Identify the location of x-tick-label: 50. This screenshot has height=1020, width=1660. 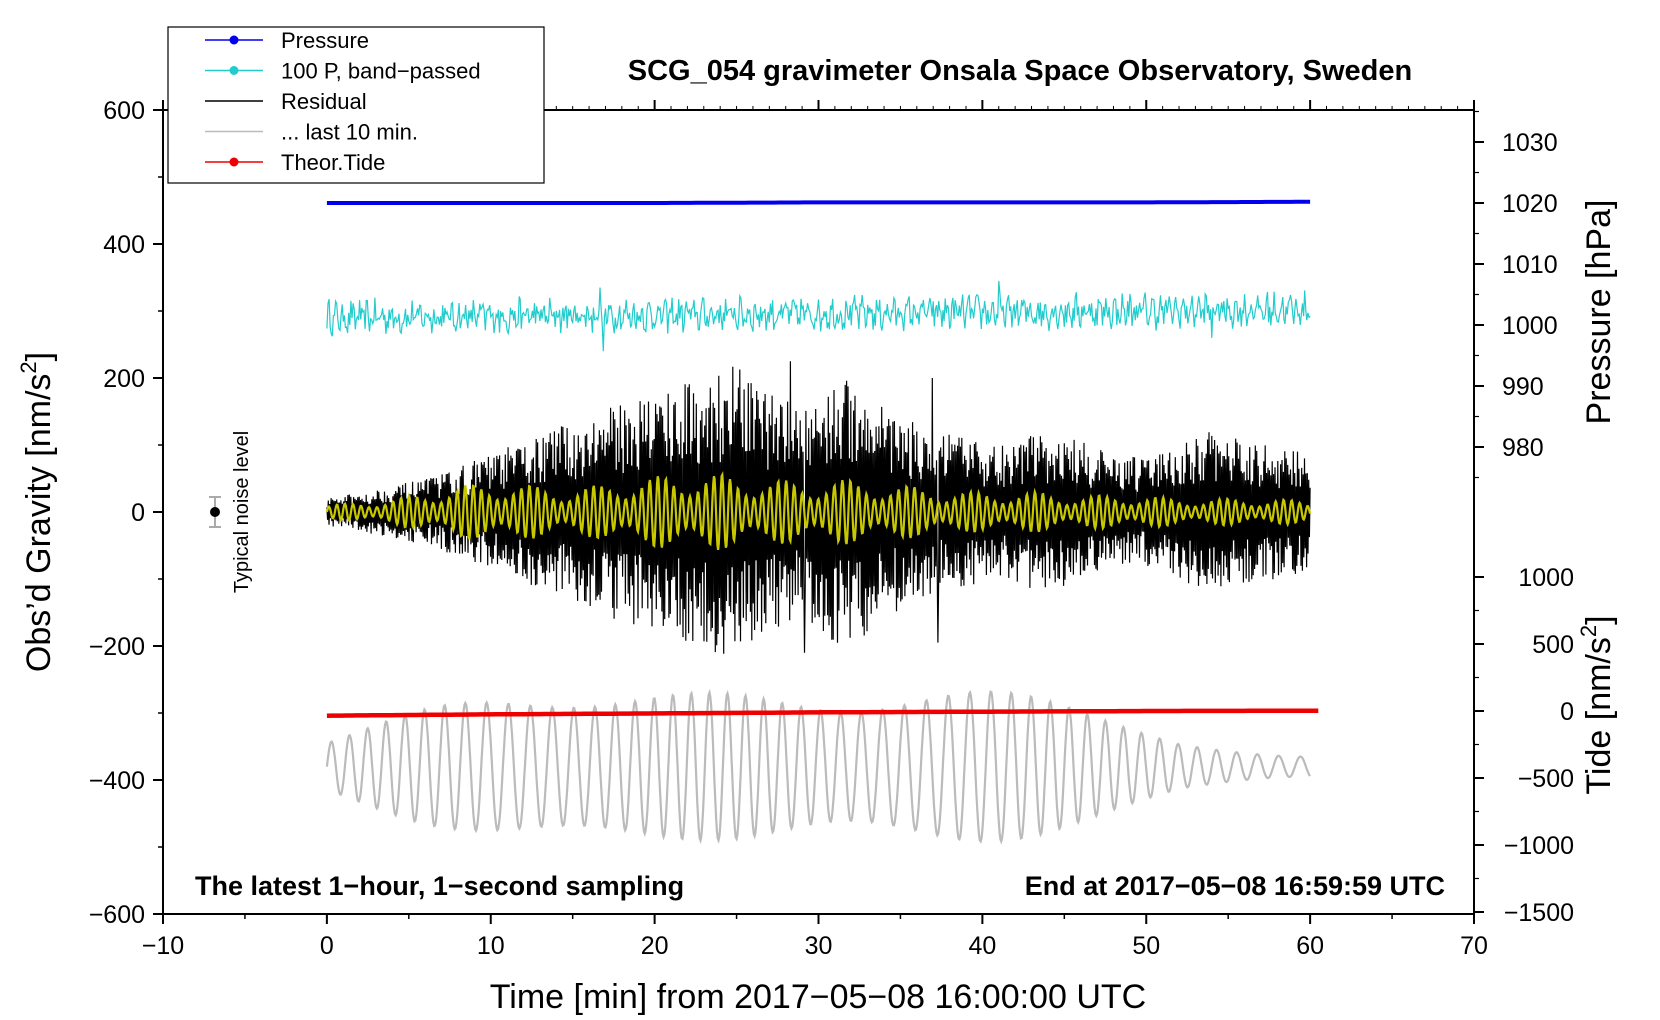
(1146, 946).